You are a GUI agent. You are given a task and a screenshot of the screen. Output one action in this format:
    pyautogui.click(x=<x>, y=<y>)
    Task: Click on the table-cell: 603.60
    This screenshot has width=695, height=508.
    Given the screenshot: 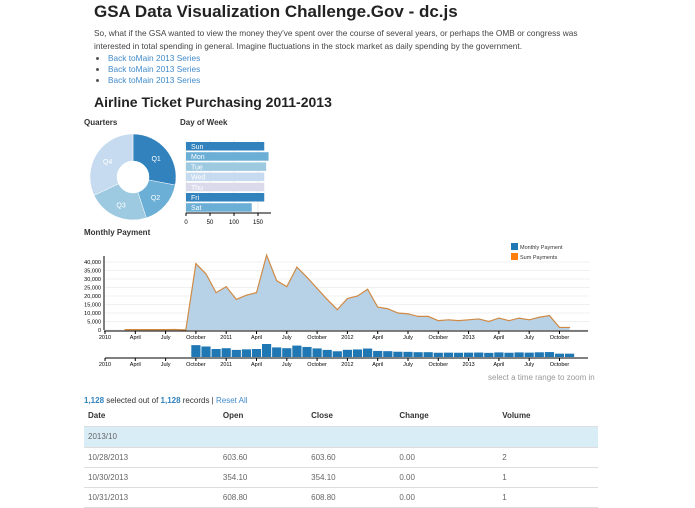 What is the action you would take?
    pyautogui.click(x=263, y=457)
    